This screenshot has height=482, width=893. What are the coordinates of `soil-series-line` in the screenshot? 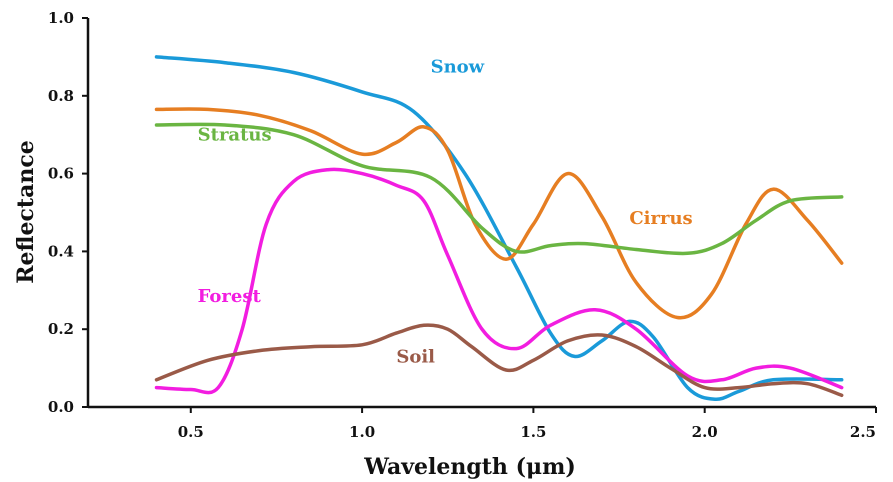 It's located at (499, 360).